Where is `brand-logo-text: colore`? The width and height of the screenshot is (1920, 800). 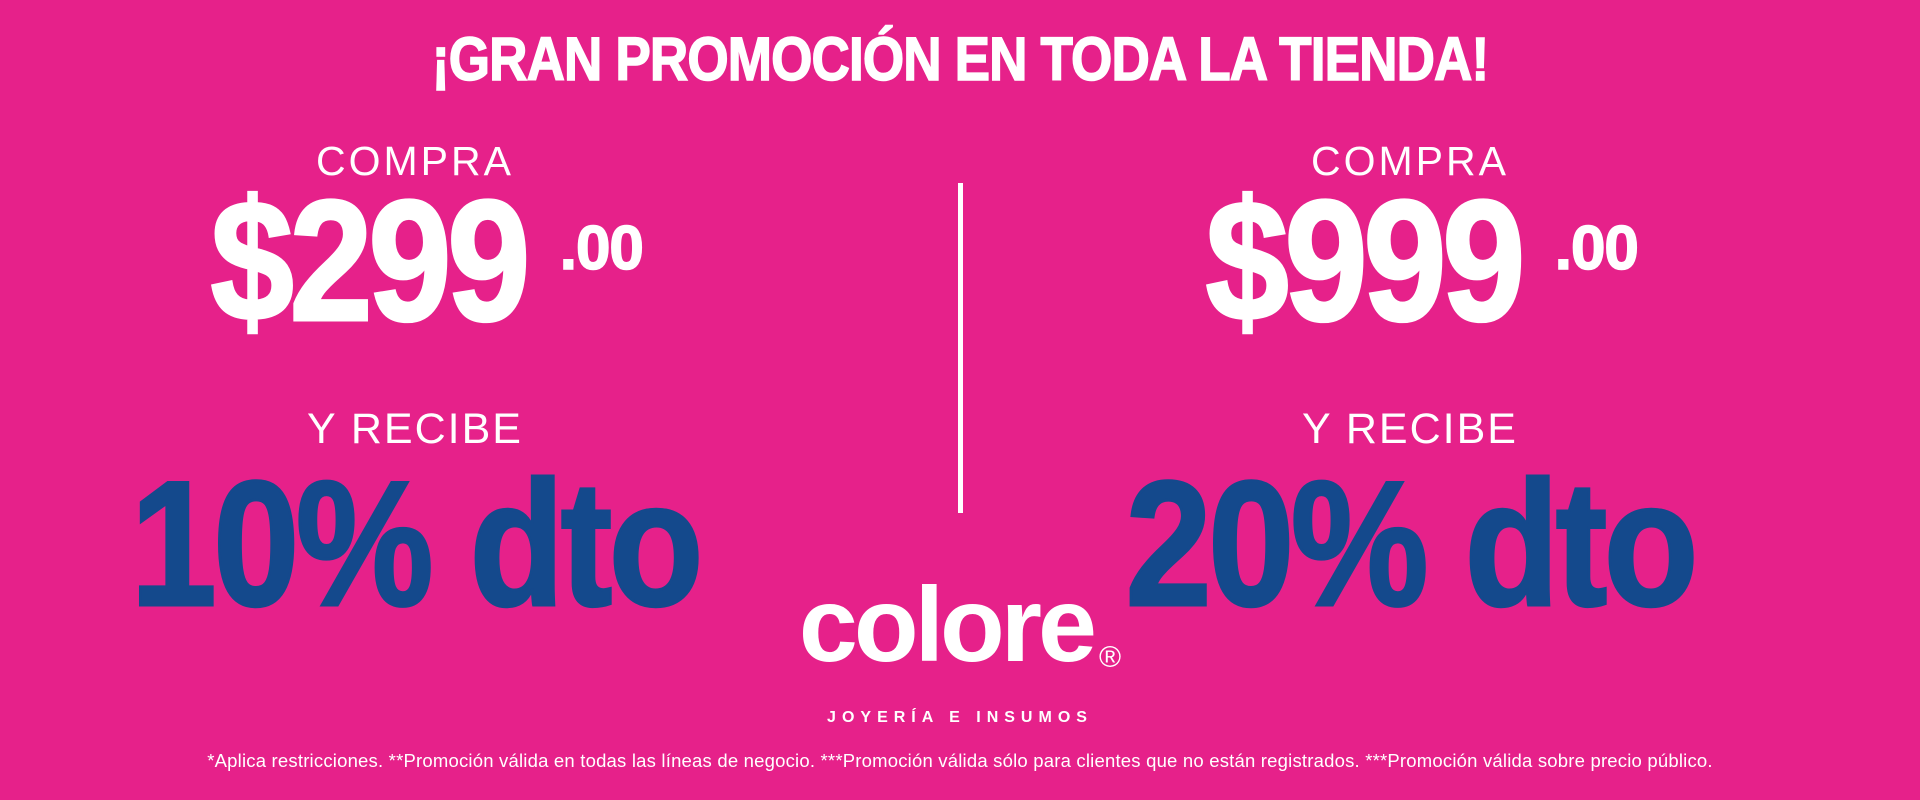 brand-logo-text: colore is located at coordinates (947, 625).